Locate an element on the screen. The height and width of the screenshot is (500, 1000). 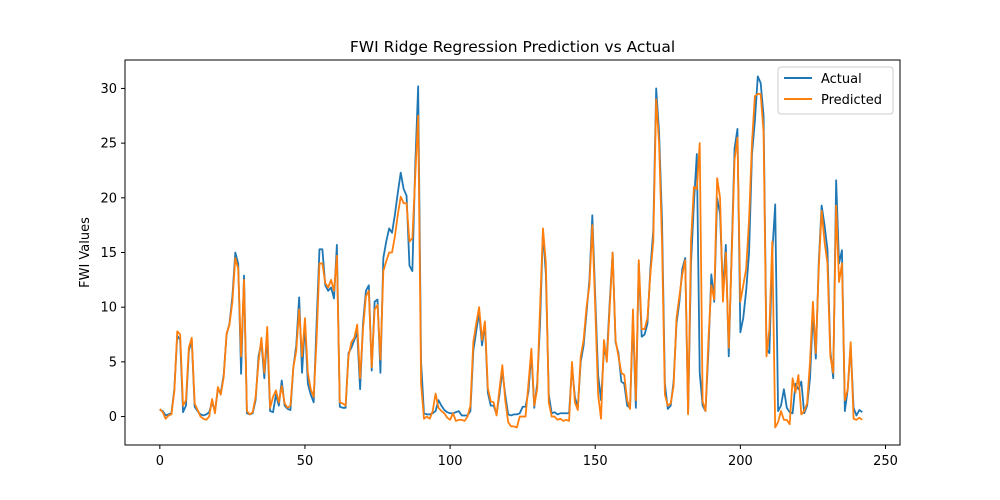
x-tick-label: 50 is located at coordinates (305, 461).